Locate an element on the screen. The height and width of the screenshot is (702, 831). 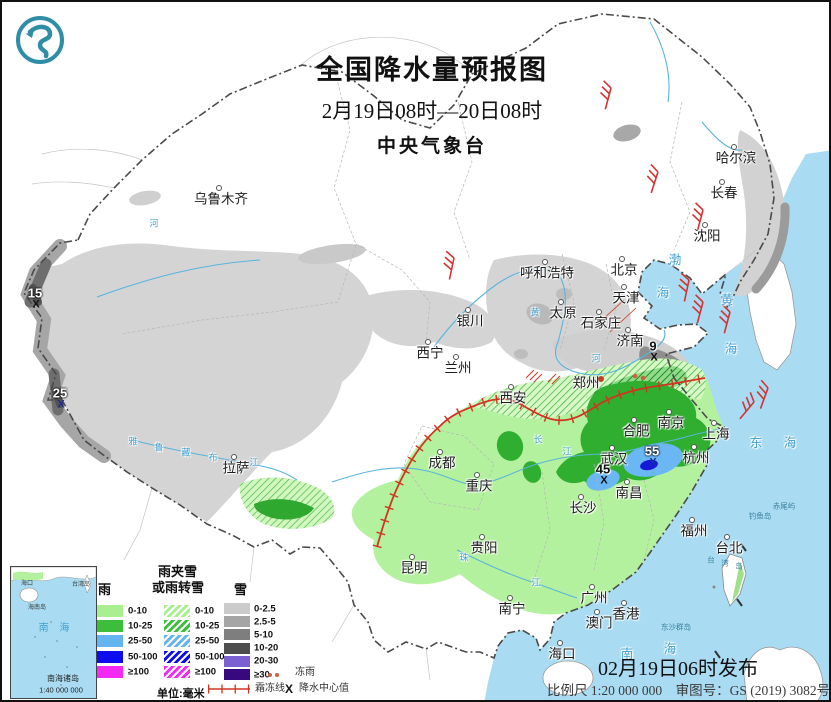
city-label: 太原 is located at coordinates (563, 313).